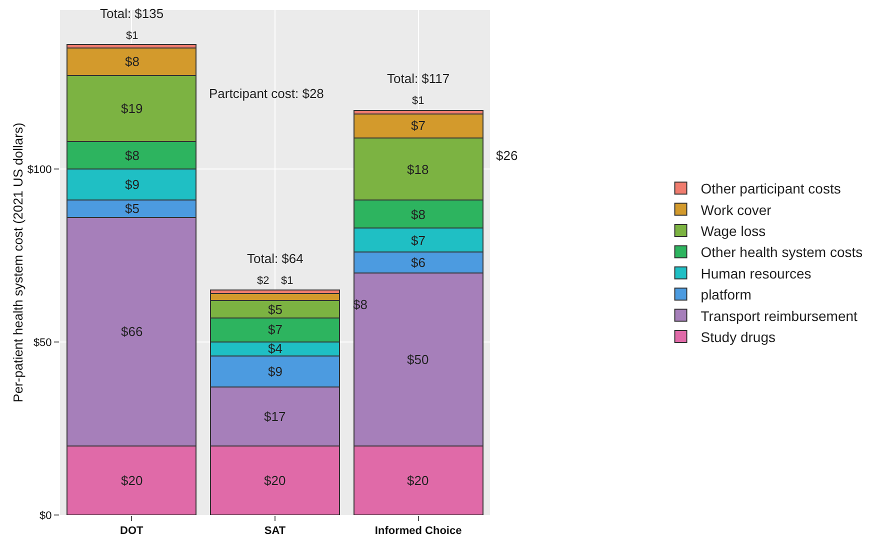 The height and width of the screenshot is (555, 878). What do you see at coordinates (46, 516) in the screenshot?
I see `y-tick-label: $0` at bounding box center [46, 516].